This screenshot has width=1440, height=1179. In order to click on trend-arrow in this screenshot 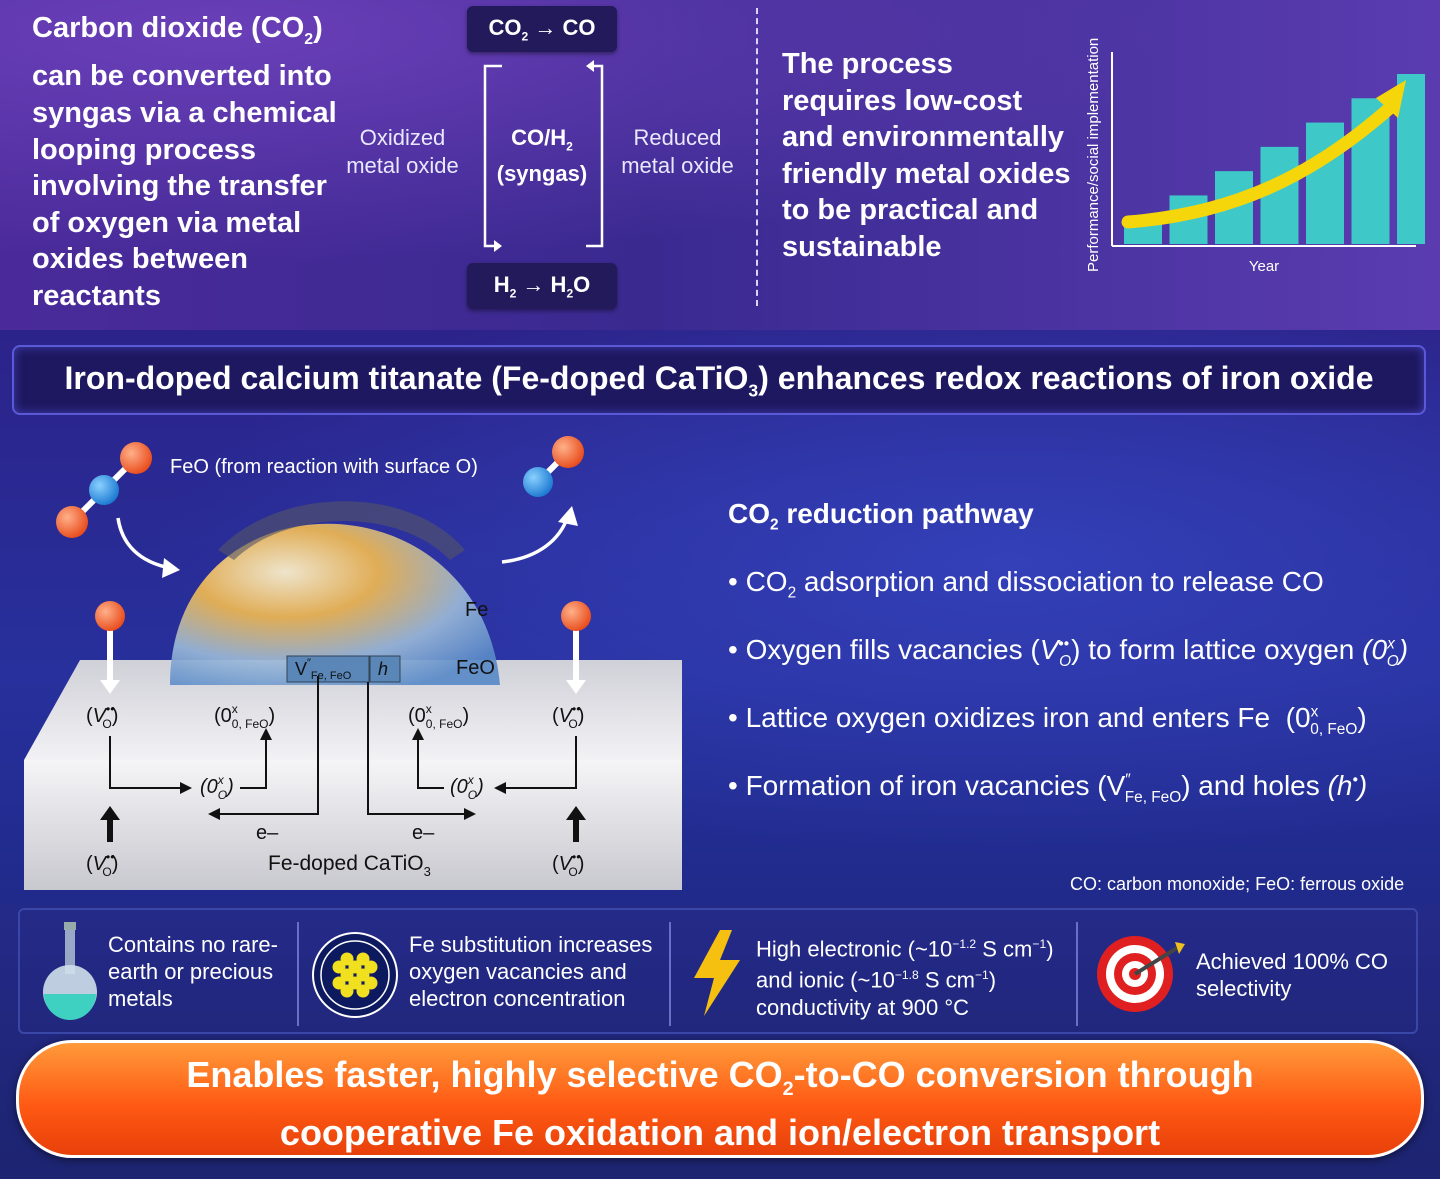, I will do `click(1260, 164)`.